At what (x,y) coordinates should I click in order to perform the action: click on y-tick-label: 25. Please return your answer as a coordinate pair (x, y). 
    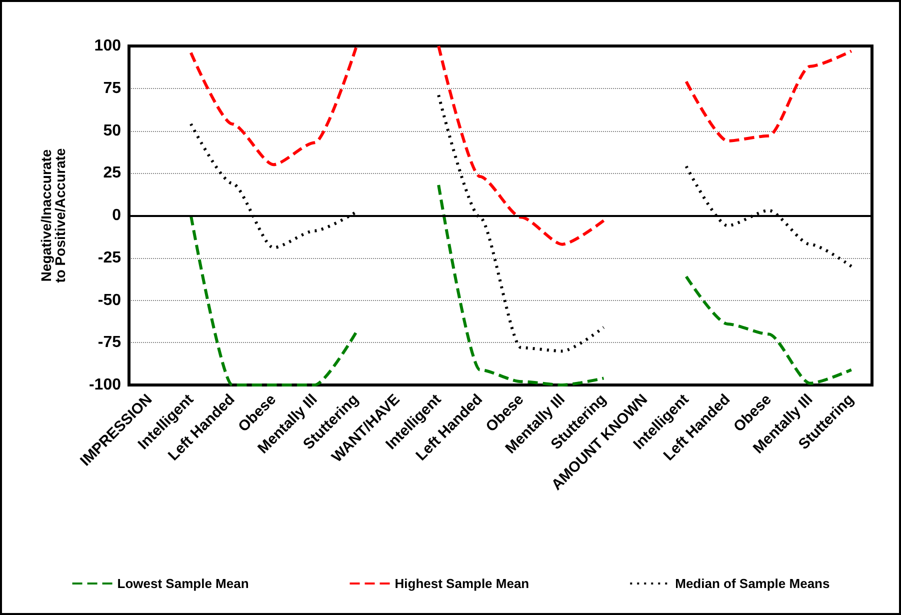
    Looking at the image, I should click on (112, 173).